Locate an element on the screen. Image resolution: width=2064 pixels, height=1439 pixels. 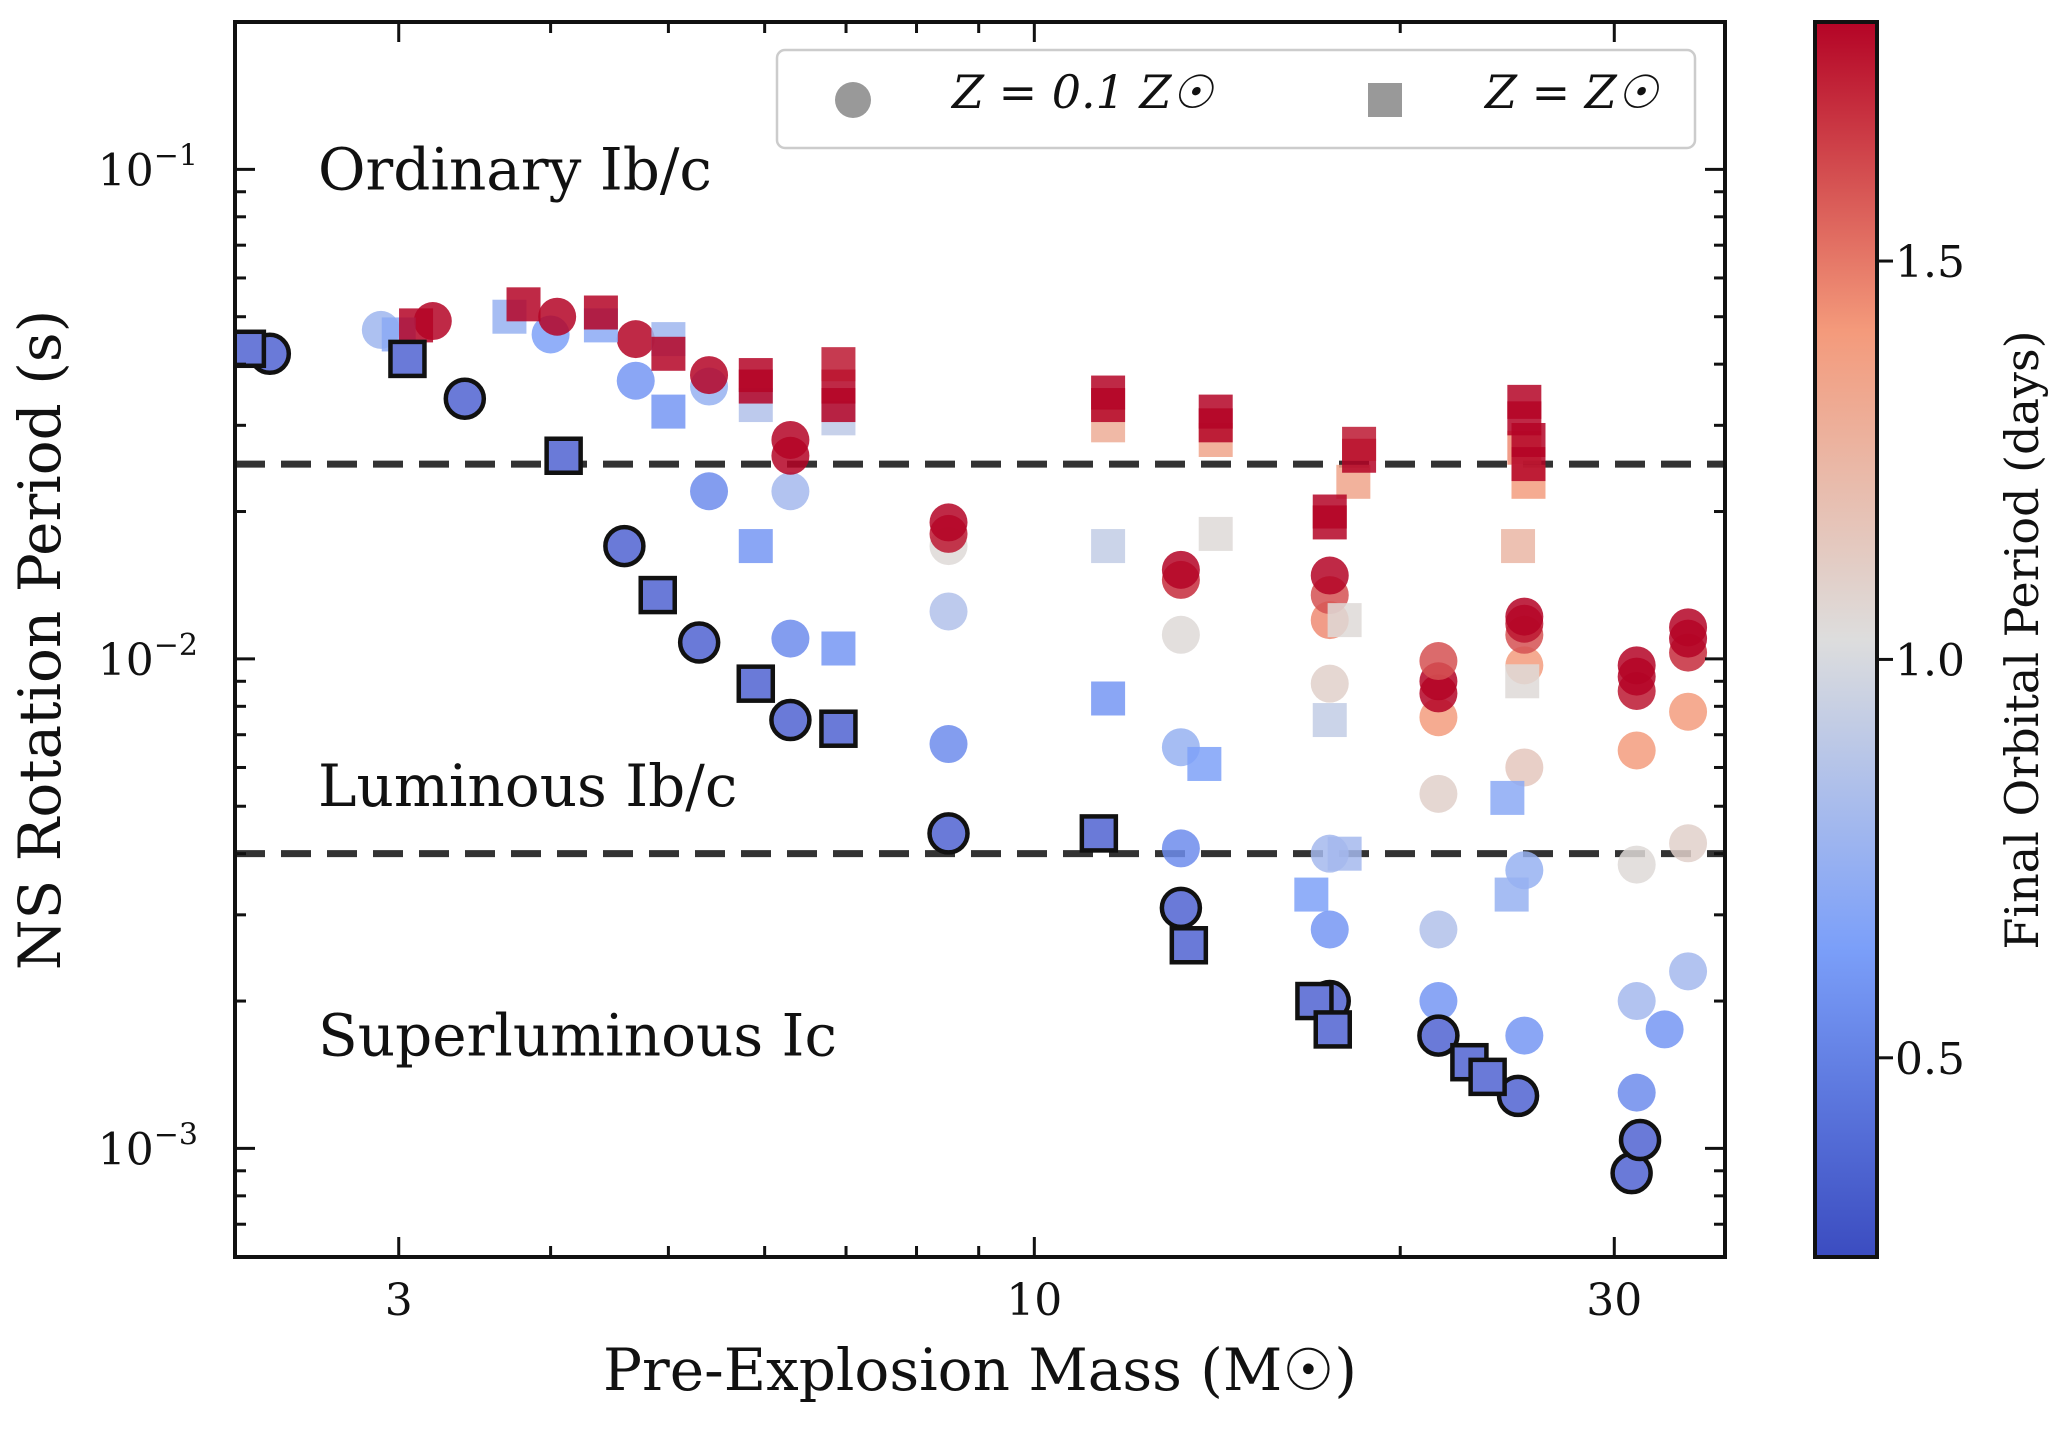
colorbar-tick-label: 1.0 is located at coordinates (1930, 660).